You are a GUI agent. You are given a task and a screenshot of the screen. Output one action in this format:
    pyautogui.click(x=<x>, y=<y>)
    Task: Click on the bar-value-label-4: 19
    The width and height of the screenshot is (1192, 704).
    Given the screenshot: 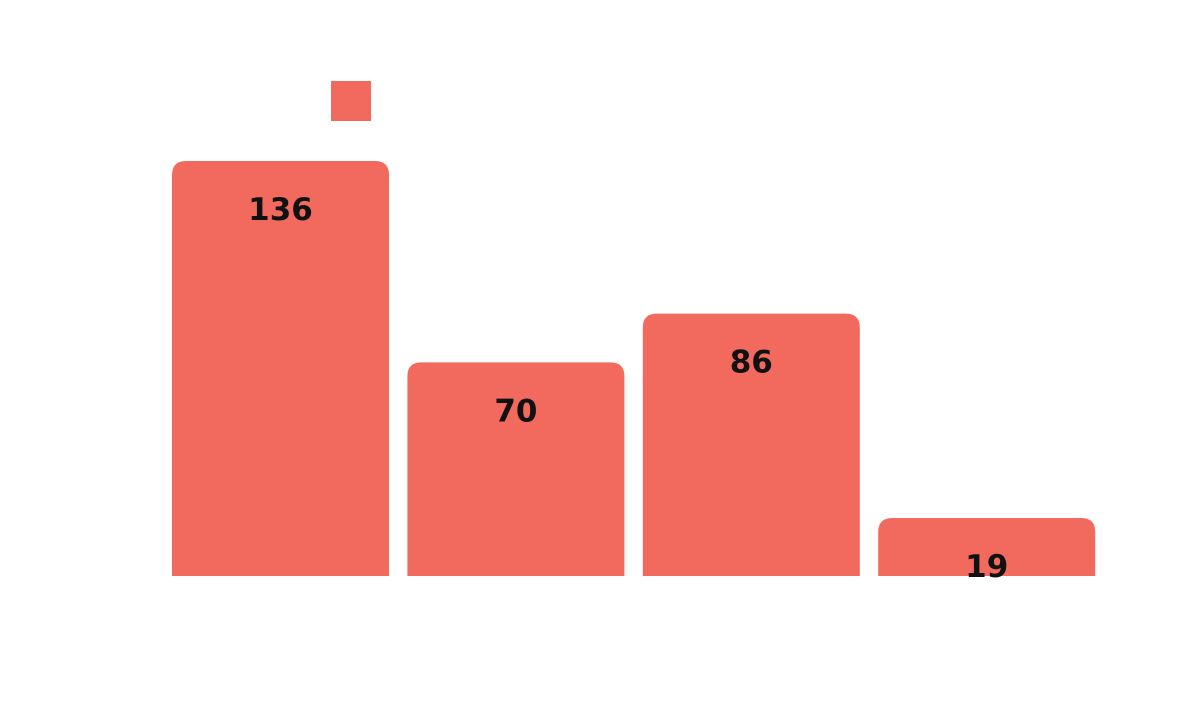 What is the action you would take?
    pyautogui.click(x=986, y=567)
    